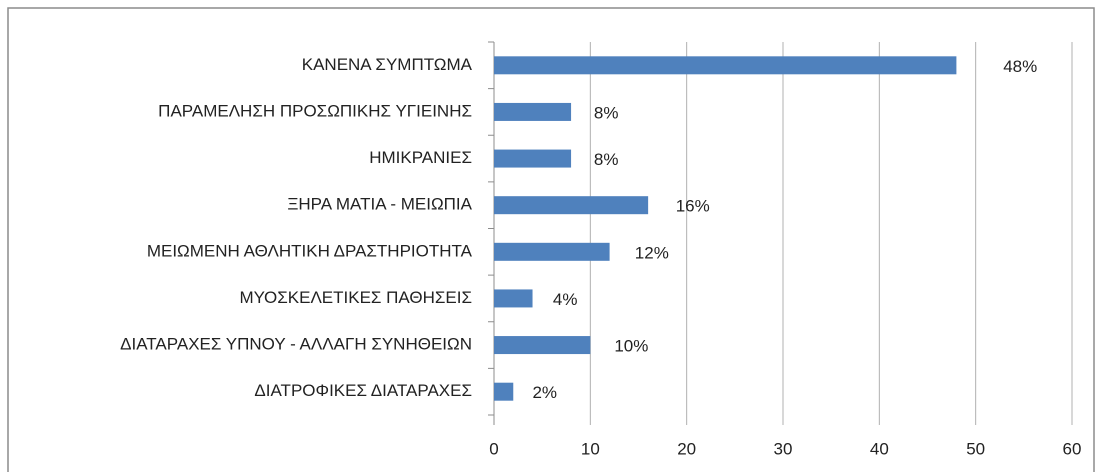 This screenshot has width=1102, height=472. I want to click on x-tick-label: 60, so click(1072, 448).